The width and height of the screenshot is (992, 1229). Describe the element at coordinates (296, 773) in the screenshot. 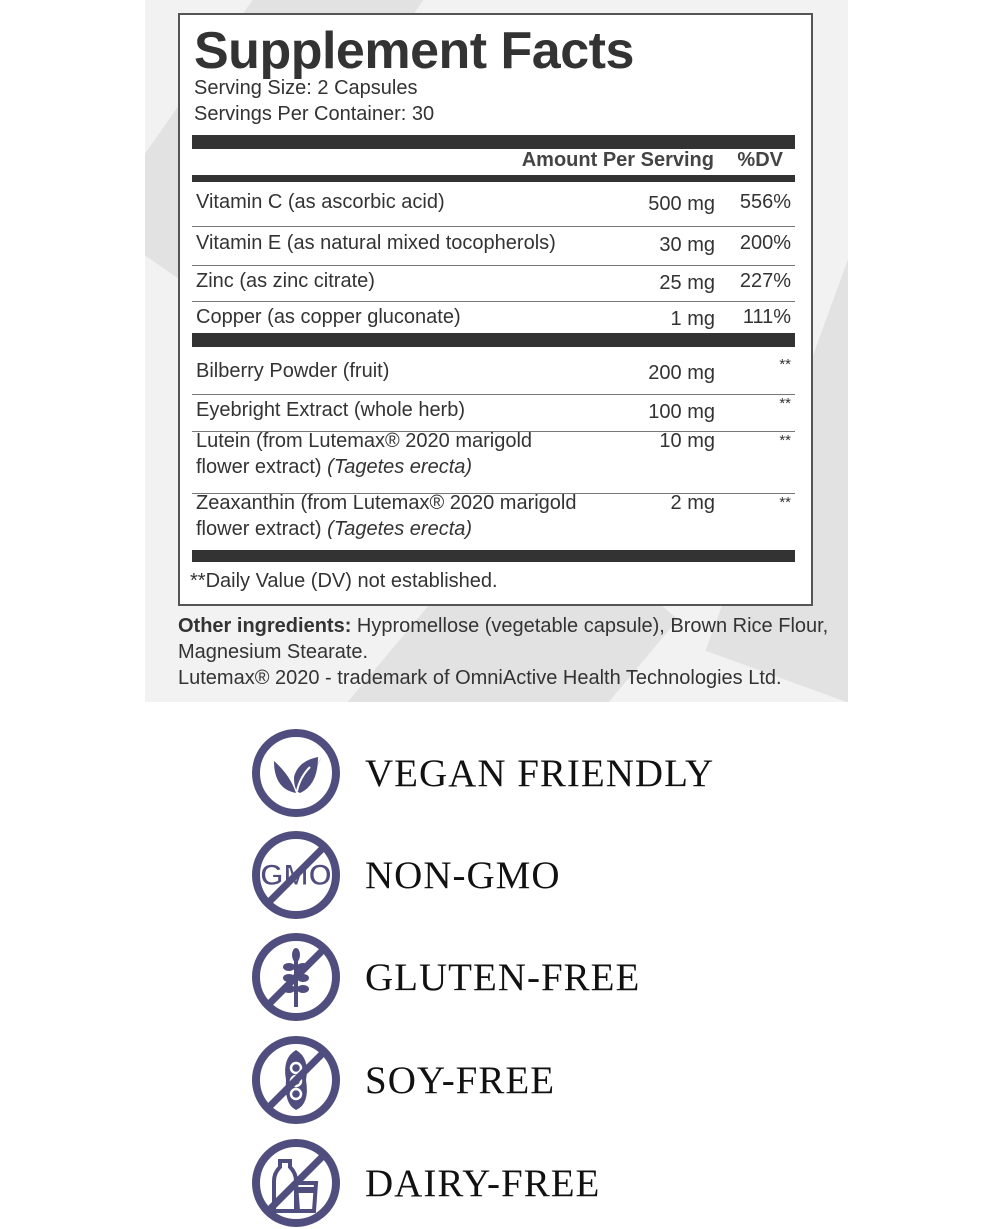

I see `leaf-icon` at that location.